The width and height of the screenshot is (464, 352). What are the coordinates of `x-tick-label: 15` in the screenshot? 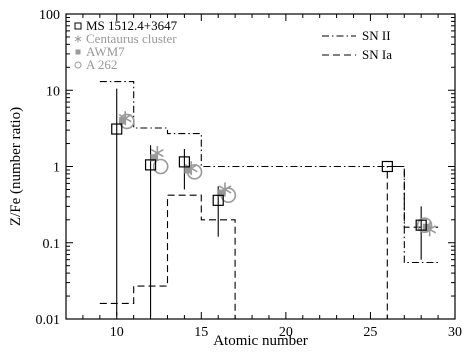 It's located at (201, 332).